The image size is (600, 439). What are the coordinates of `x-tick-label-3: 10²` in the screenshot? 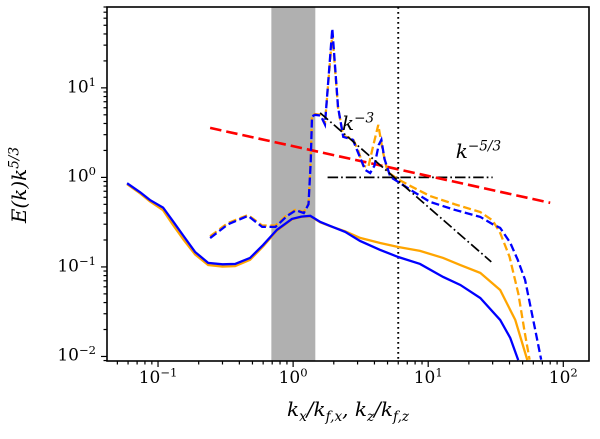 It's located at (563, 376).